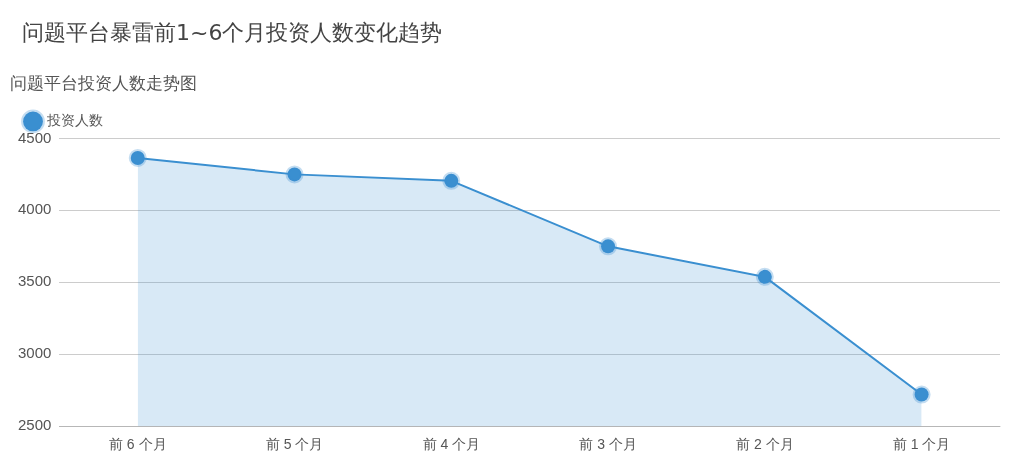  I want to click on y-tick-label: 4500, so click(34, 137).